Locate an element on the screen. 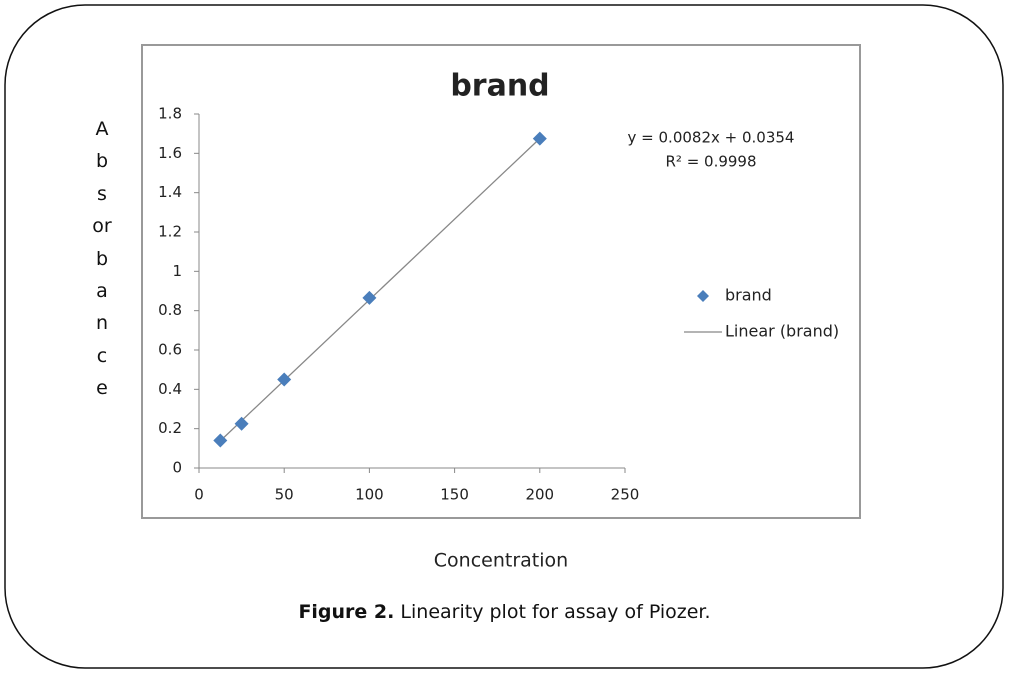  x-tick-label: 0 is located at coordinates (199, 495).